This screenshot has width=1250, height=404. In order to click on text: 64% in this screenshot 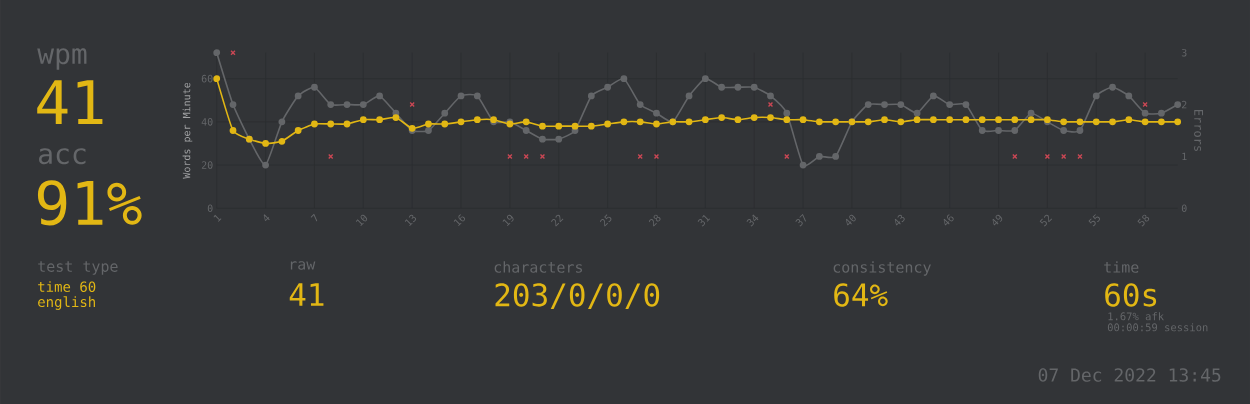, I will do `click(861, 295)`.